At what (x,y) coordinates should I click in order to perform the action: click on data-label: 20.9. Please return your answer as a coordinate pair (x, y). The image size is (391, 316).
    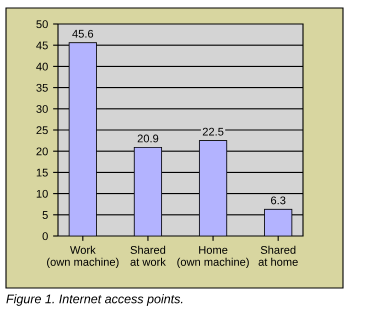
    Looking at the image, I should click on (148, 138).